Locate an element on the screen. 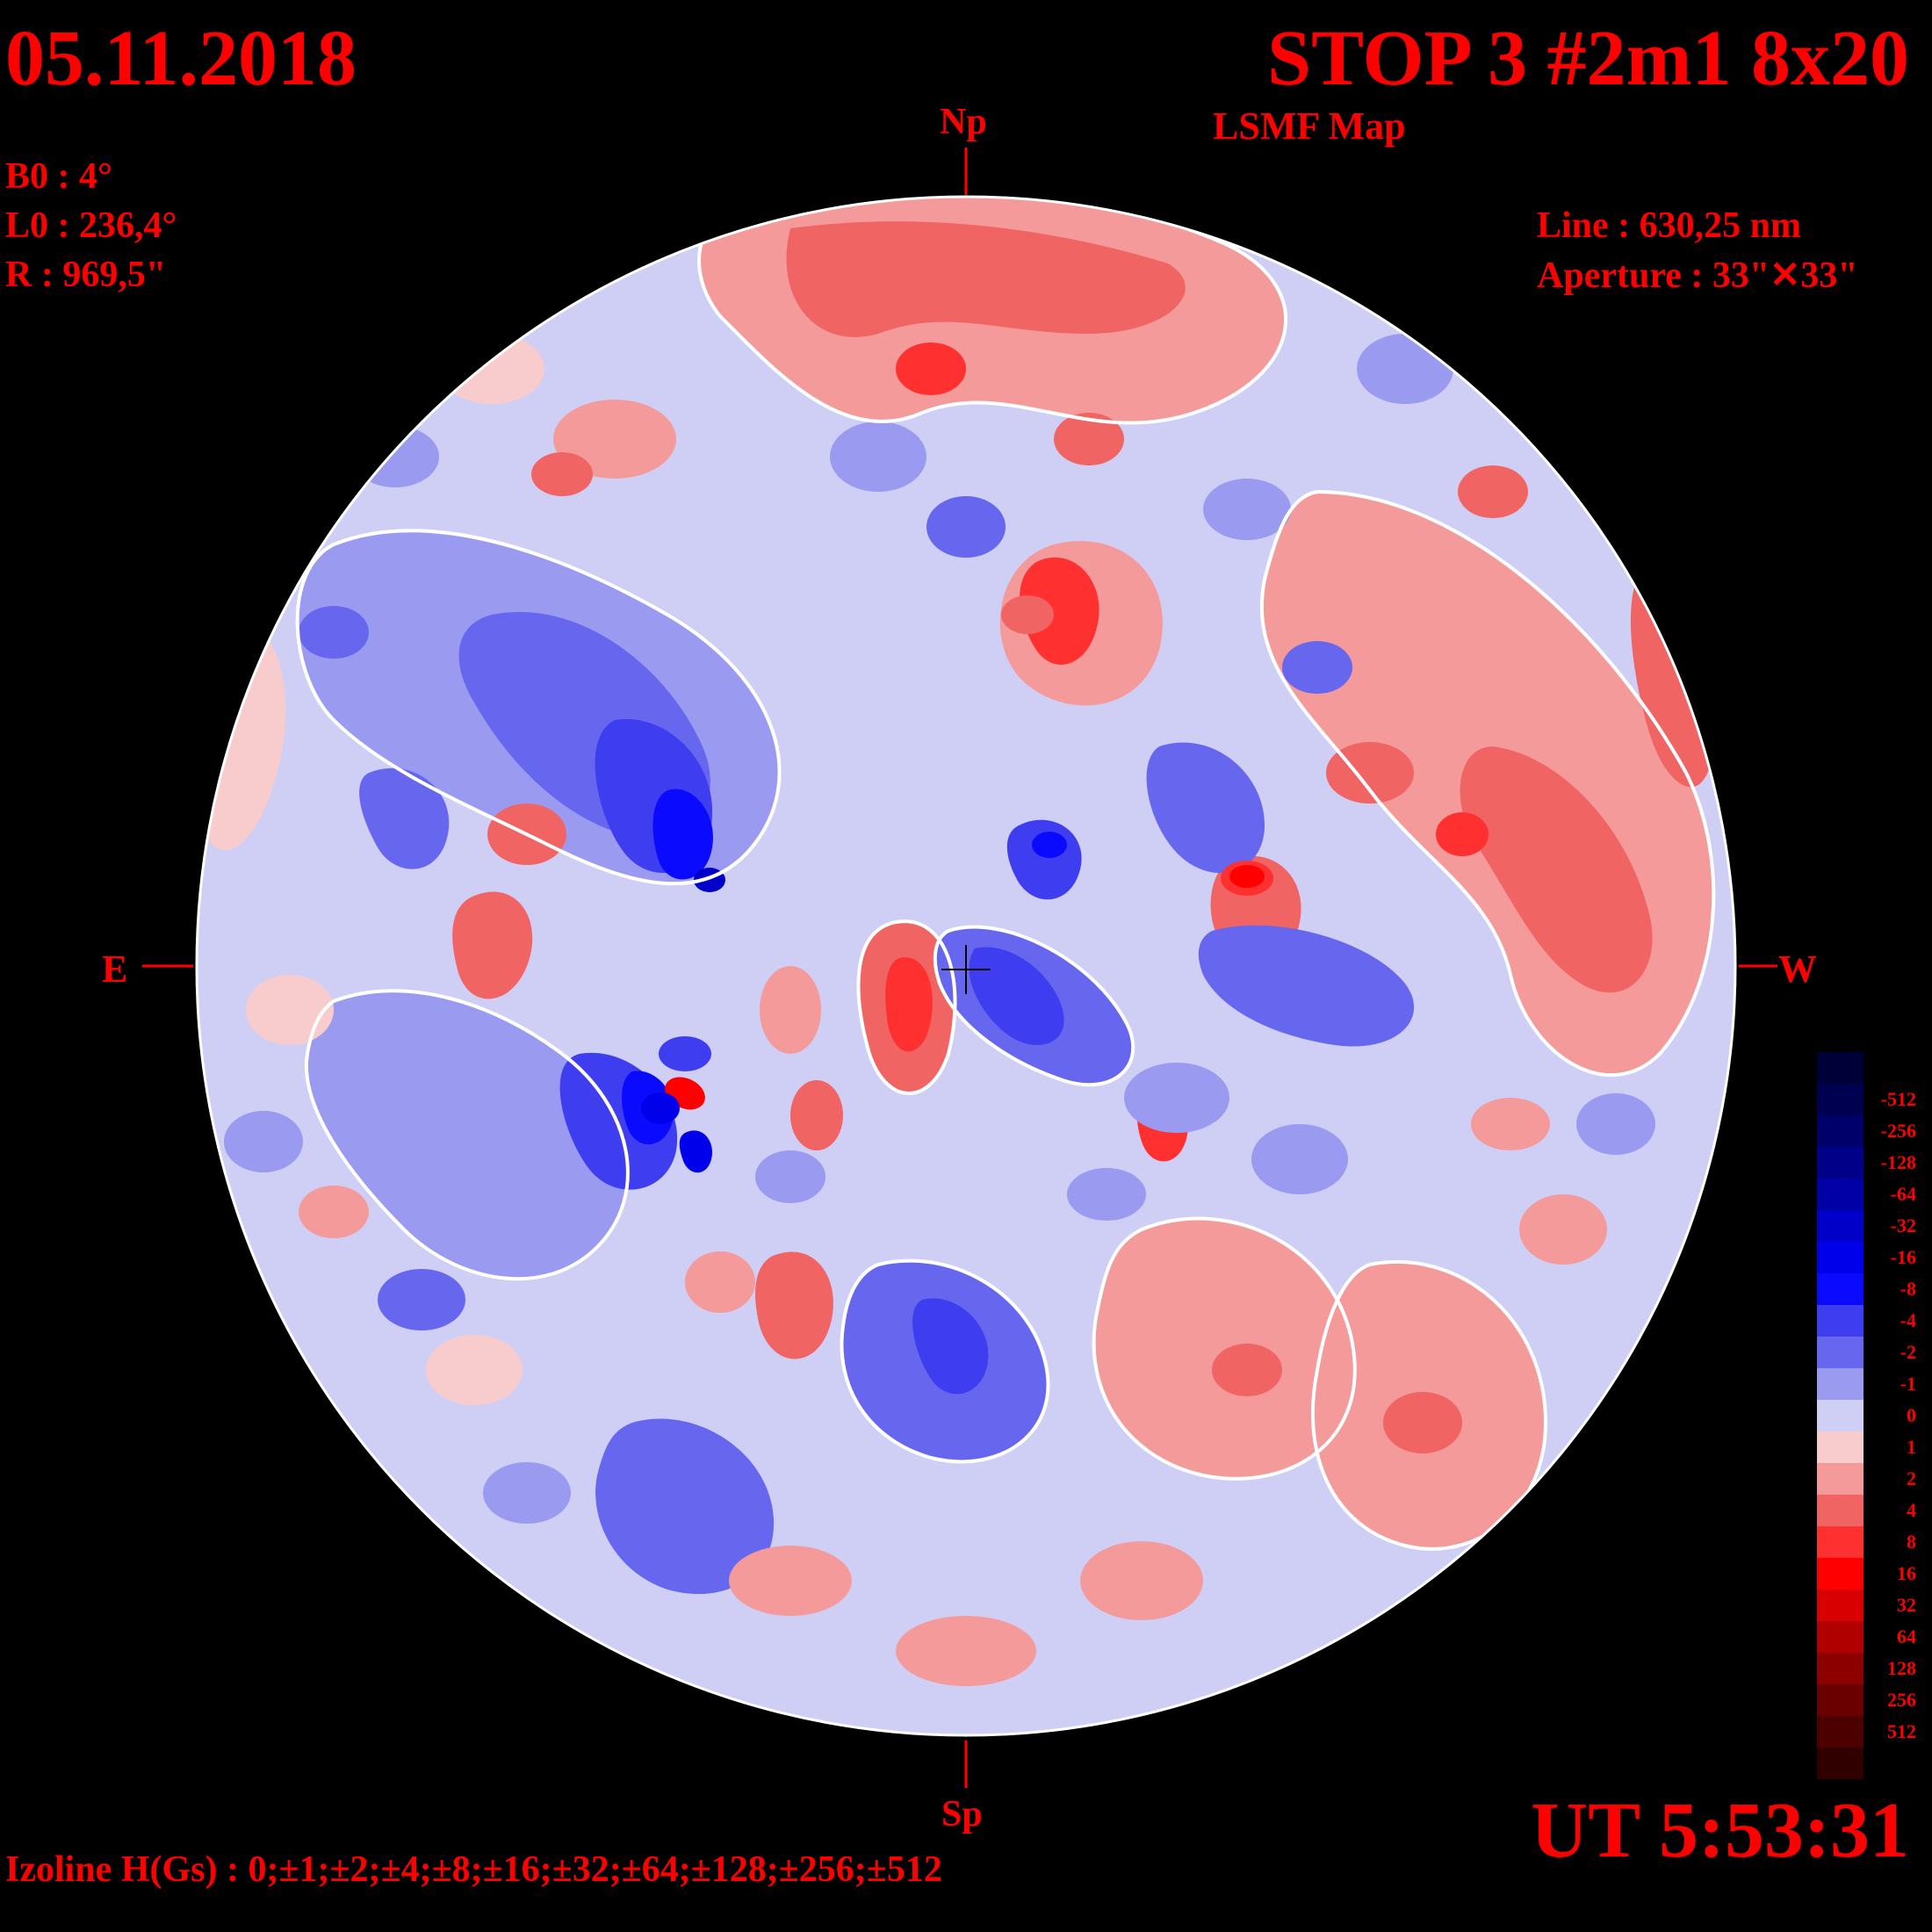 This screenshot has width=1932, height=1932. color-scale-label: -4 is located at coordinates (1908, 1320).